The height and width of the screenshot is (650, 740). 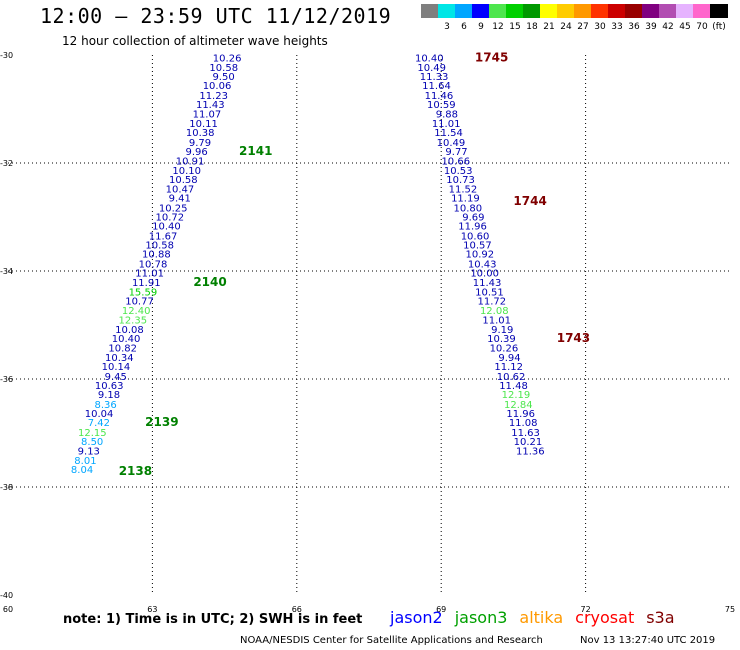 What do you see at coordinates (416, 617) in the screenshot?
I see `mission-name: jason2` at bounding box center [416, 617].